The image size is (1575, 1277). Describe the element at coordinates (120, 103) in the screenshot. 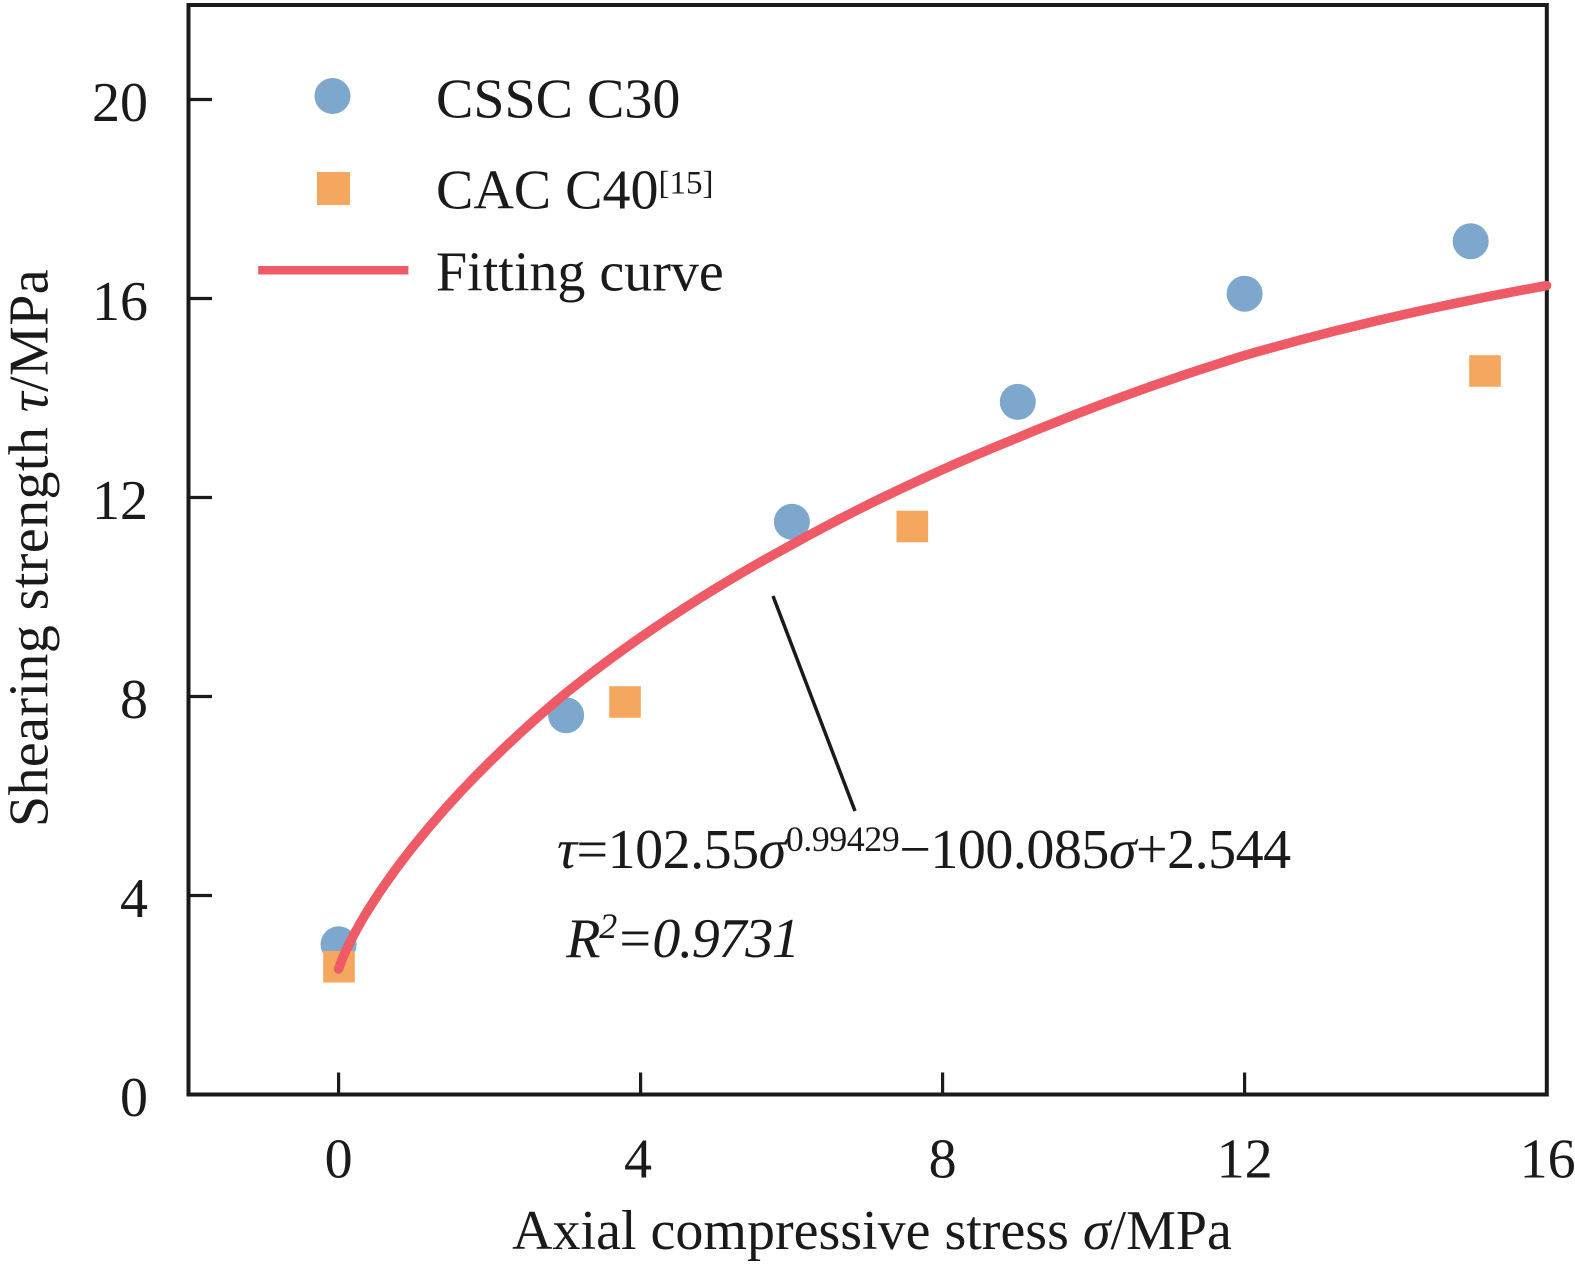

I see `svg-text: 20` at that location.